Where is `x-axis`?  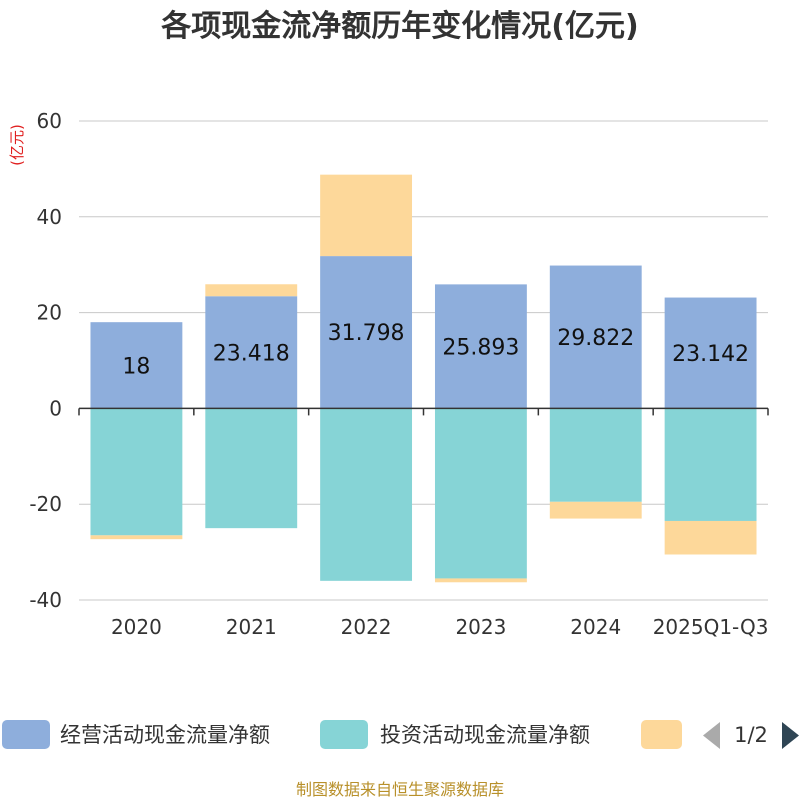
x-axis is located at coordinates (423, 411).